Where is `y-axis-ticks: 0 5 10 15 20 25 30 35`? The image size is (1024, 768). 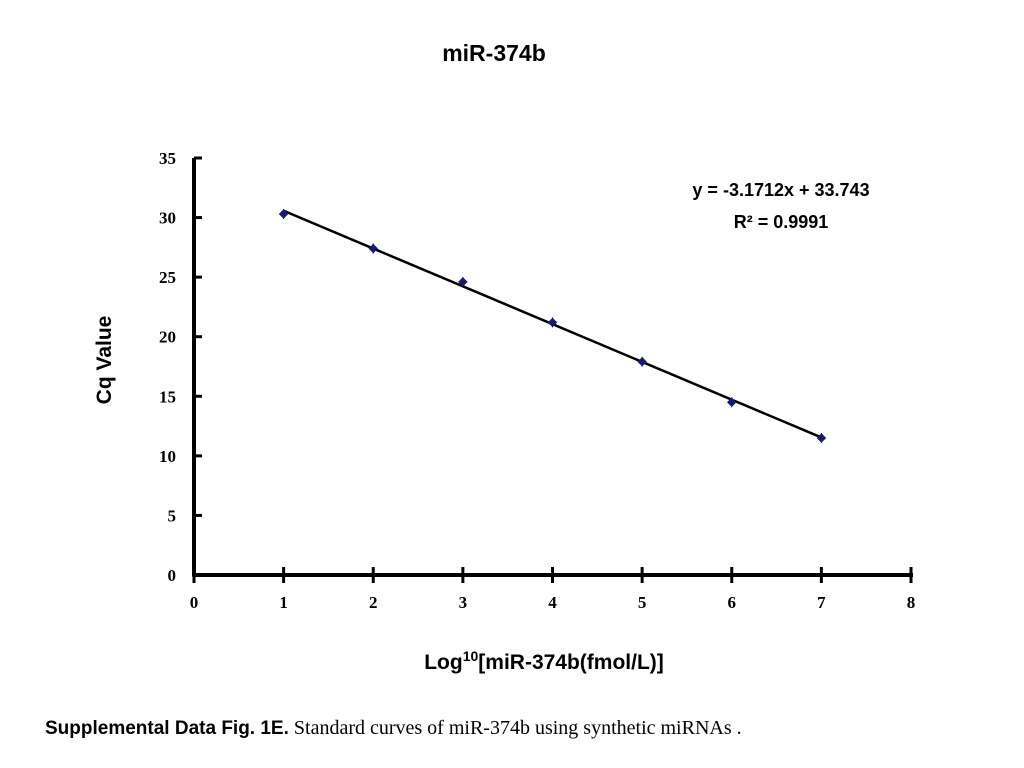
y-axis-ticks: 0 5 10 15 20 25 30 35 is located at coordinates (180, 367).